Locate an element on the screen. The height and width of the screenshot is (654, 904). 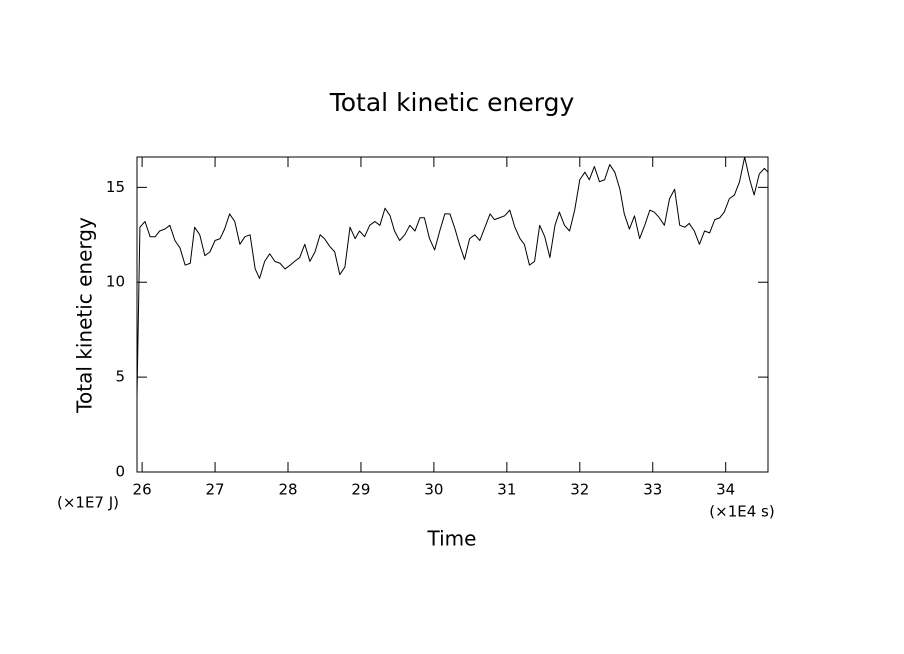
y-tick-label: 0 is located at coordinates (120, 472).